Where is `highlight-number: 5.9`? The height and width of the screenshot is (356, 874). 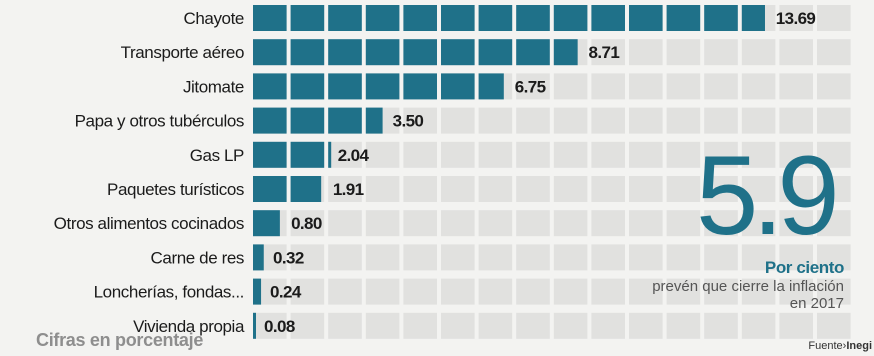
highlight-number: 5.9 is located at coordinates (768, 195).